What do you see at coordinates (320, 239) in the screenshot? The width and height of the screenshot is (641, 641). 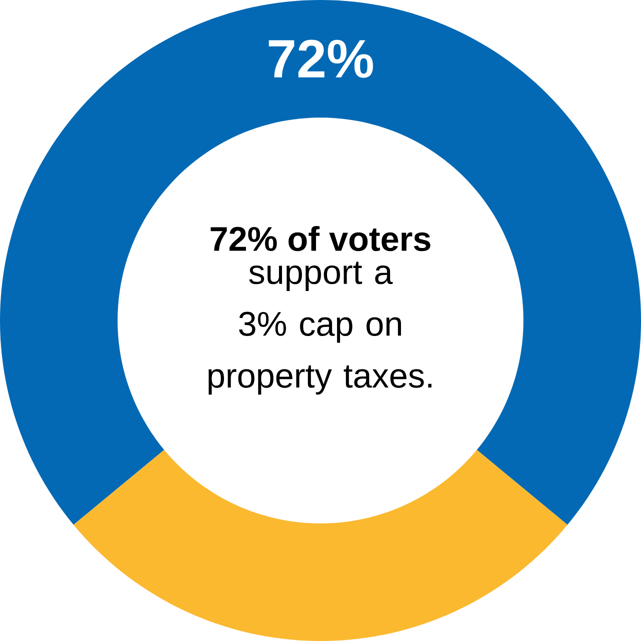 I see `text: 72% of voters` at bounding box center [320, 239].